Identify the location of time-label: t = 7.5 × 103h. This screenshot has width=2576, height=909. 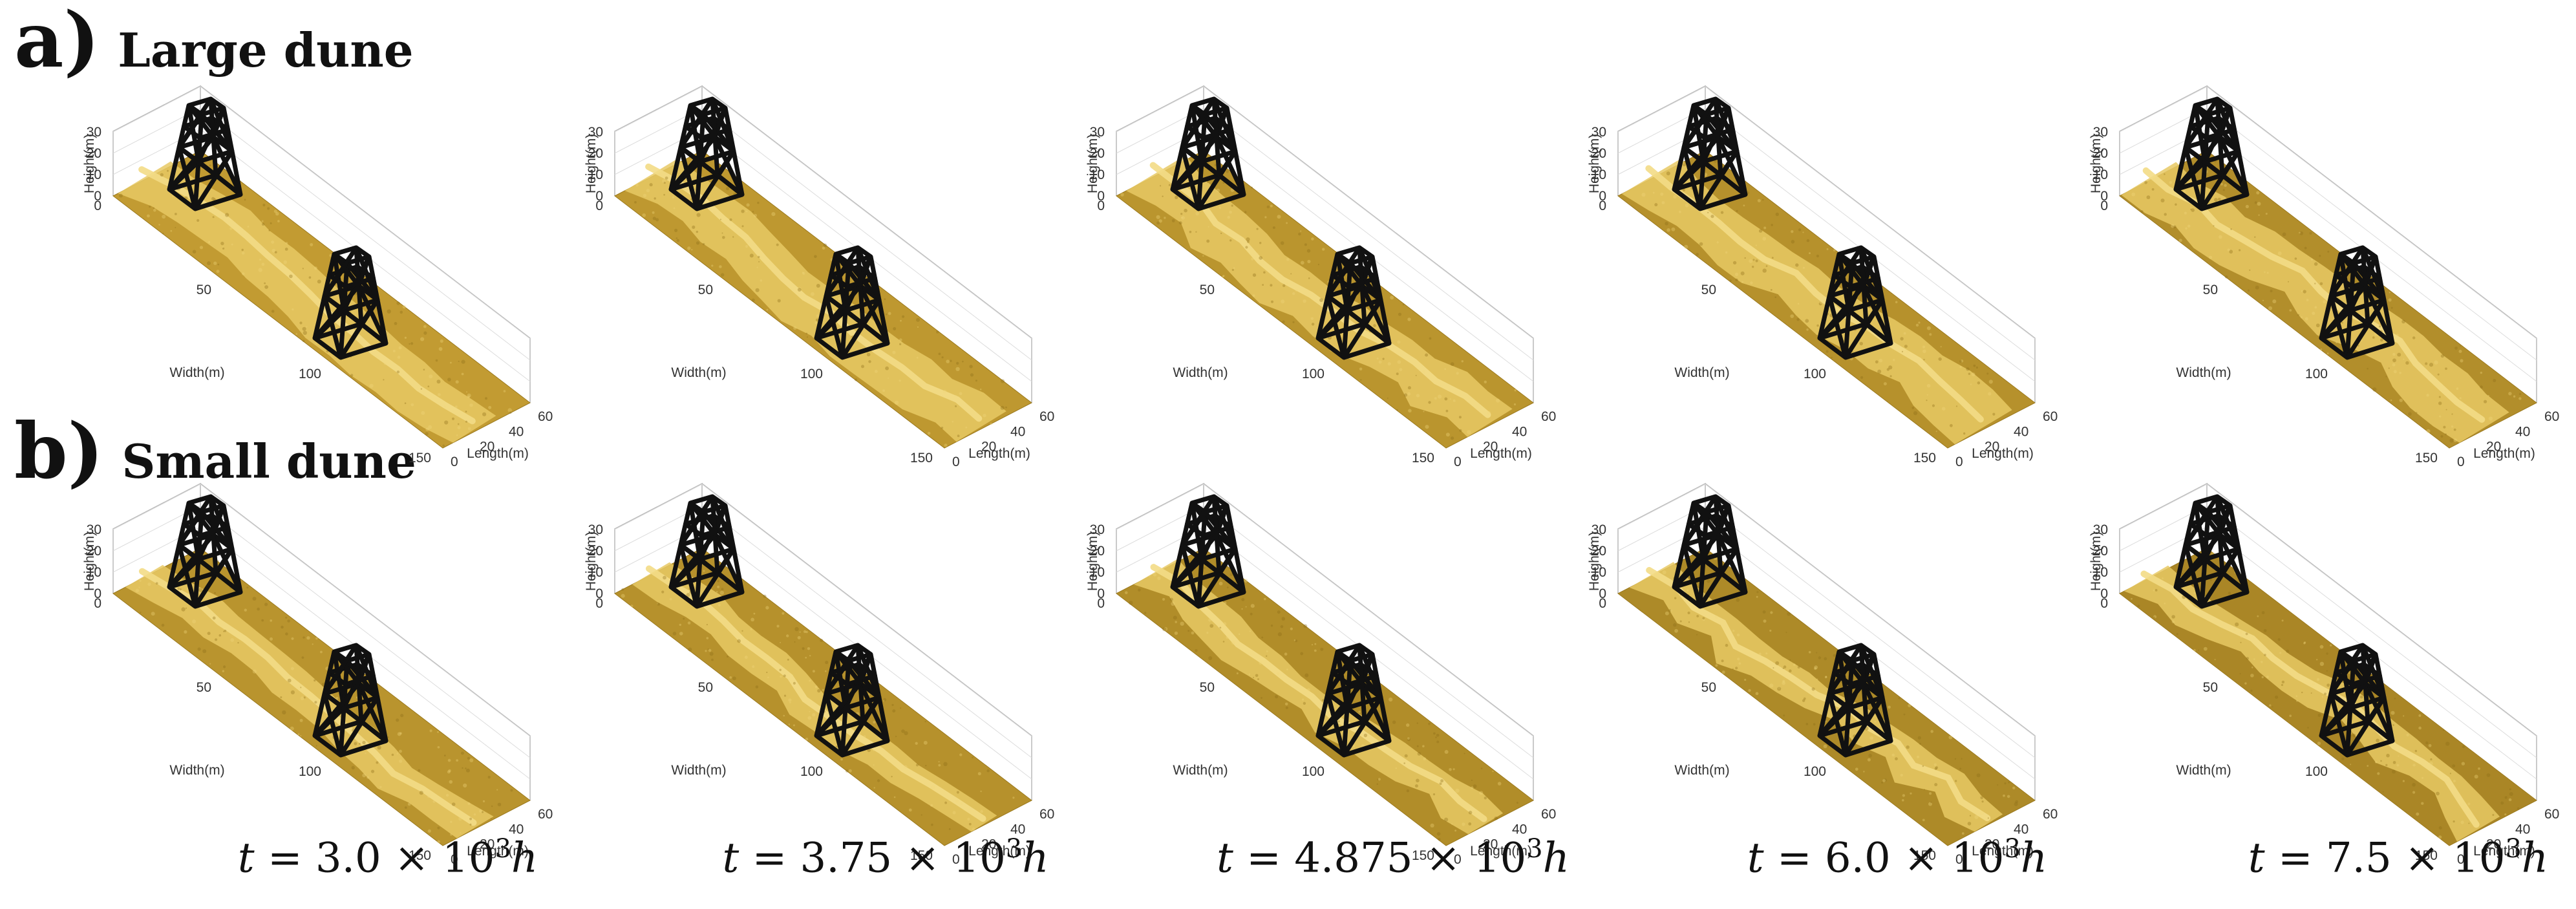
(2398, 858).